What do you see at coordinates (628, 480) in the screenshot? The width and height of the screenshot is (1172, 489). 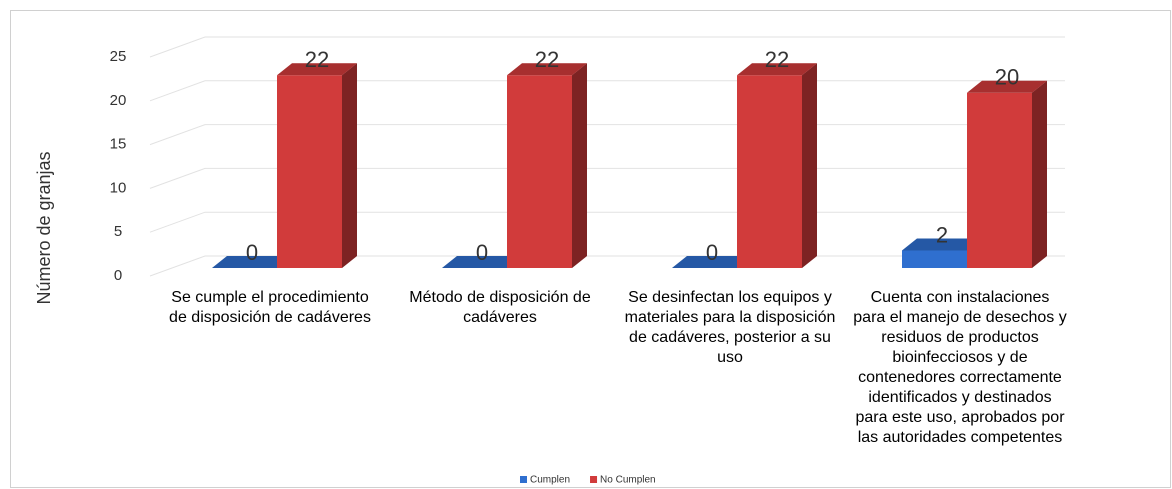 I see `legend-label: No Cumplen` at bounding box center [628, 480].